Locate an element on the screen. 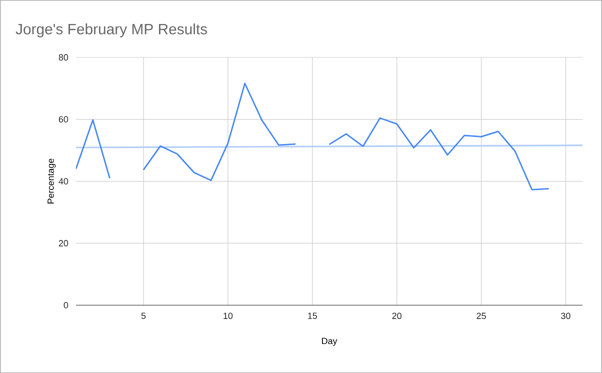  x-tick-label: 25 is located at coordinates (481, 315).